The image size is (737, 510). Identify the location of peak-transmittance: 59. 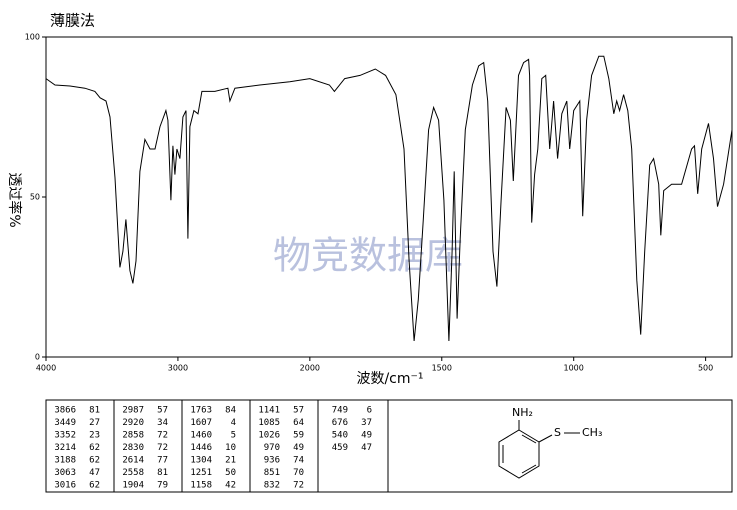
(298, 436).